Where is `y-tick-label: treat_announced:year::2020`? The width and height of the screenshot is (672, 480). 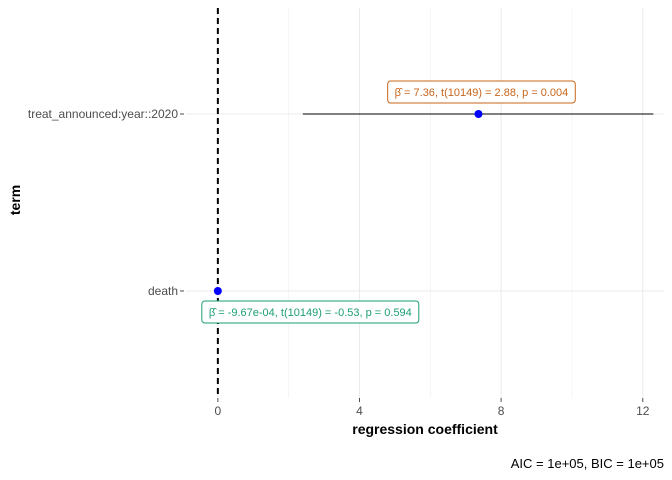
y-tick-label: treat_announced:year::2020 is located at coordinates (103, 114).